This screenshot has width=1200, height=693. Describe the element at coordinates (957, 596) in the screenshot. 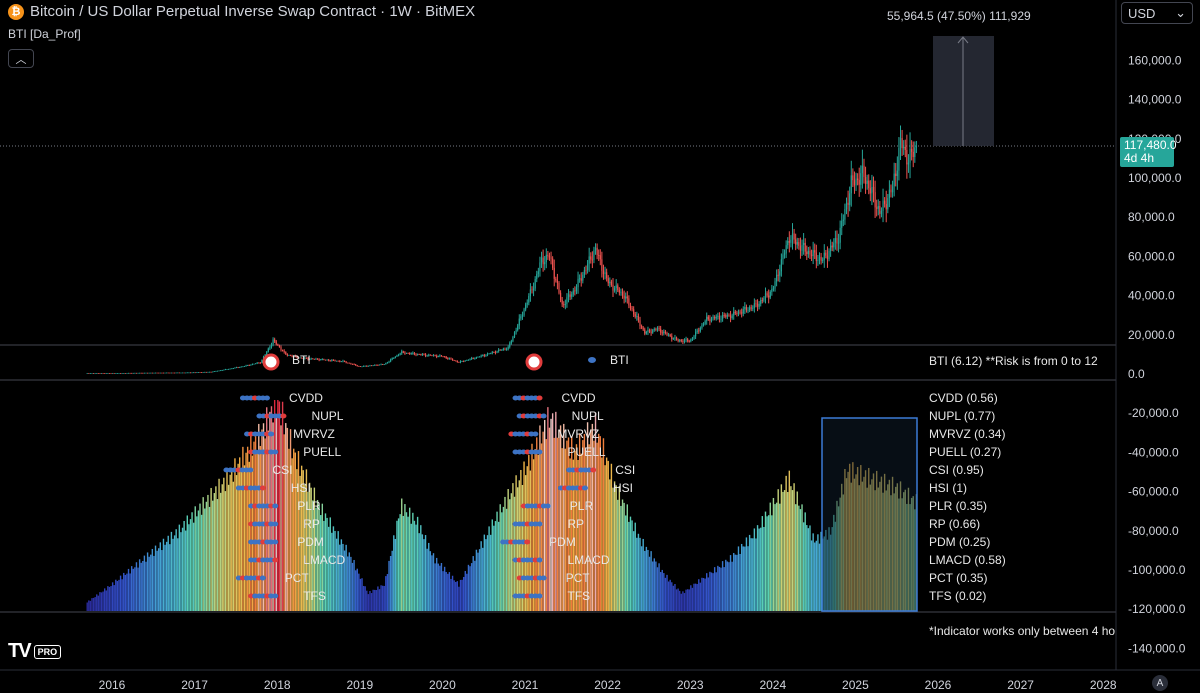

I see `metric-legend-tfs: TFS (0.02)` at that location.